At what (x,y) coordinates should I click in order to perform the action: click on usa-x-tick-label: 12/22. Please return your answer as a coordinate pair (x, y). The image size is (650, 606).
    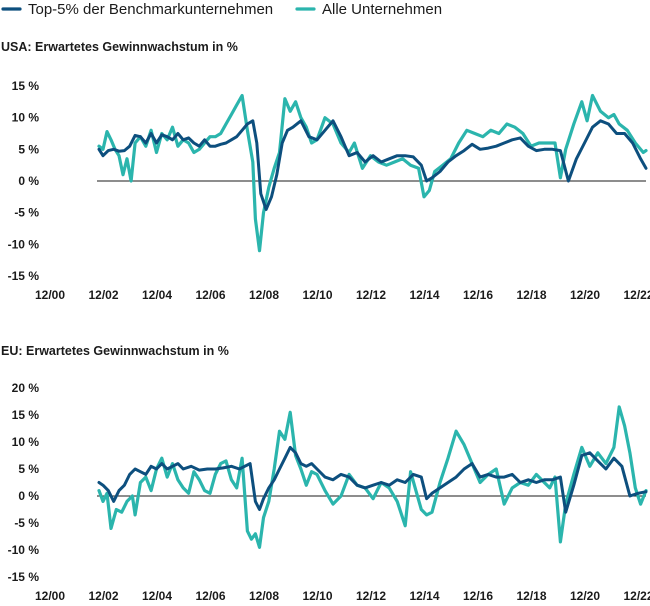
    Looking at the image, I should click on (636, 295).